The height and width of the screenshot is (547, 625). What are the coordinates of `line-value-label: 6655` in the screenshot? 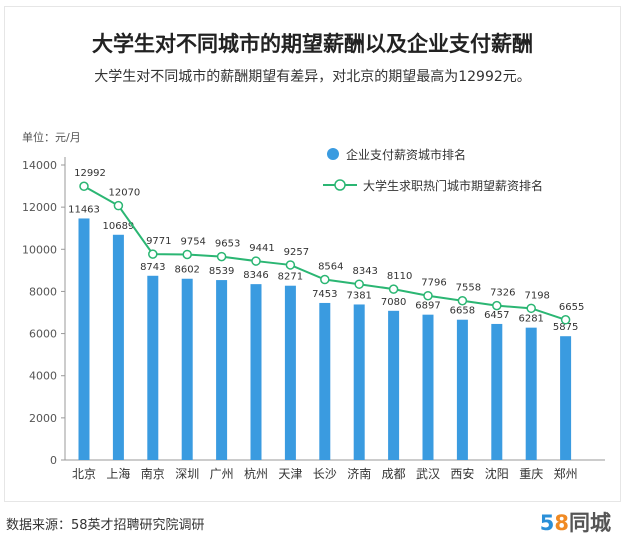 It's located at (571, 307).